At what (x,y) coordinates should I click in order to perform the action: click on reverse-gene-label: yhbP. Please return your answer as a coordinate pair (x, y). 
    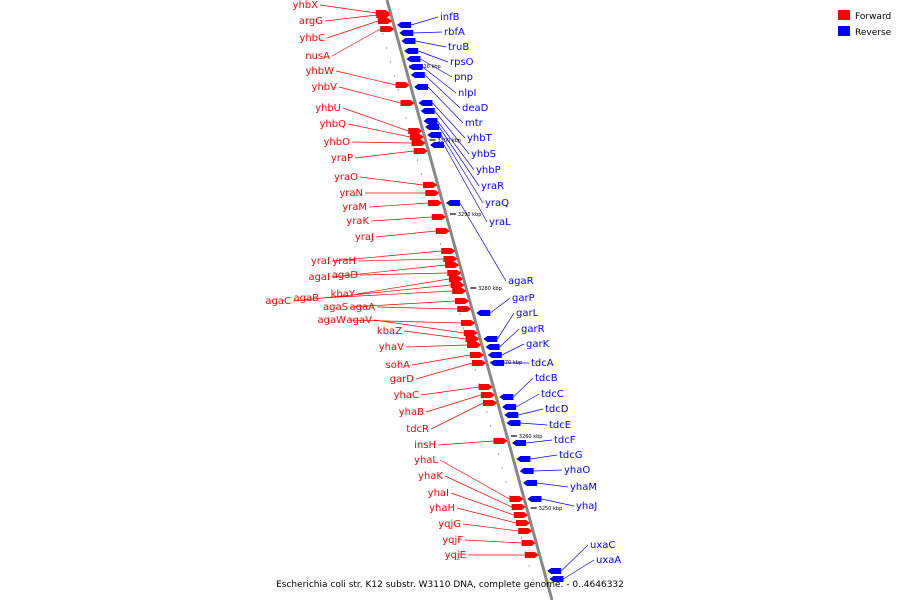
    Looking at the image, I should click on (488, 170).